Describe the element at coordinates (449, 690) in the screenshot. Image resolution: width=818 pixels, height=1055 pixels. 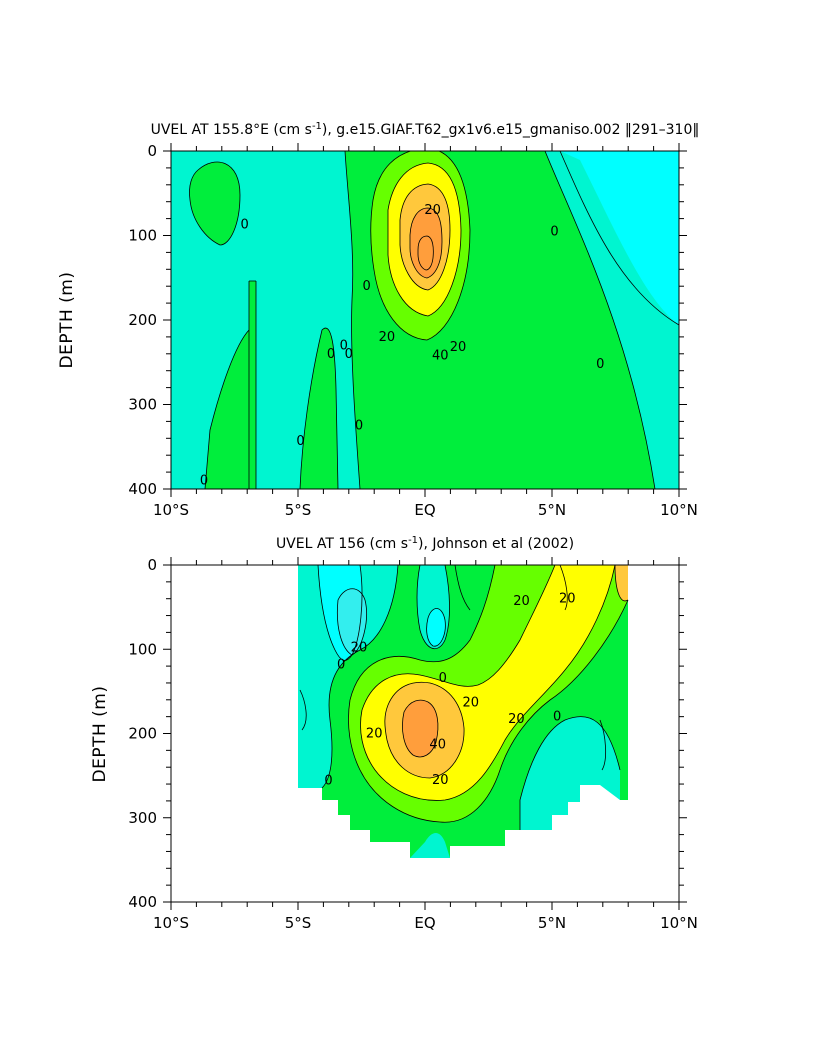
I see `bottom-contour-labels: 20 20 20 0 0 20 20 20 0 40 20 0` at that location.